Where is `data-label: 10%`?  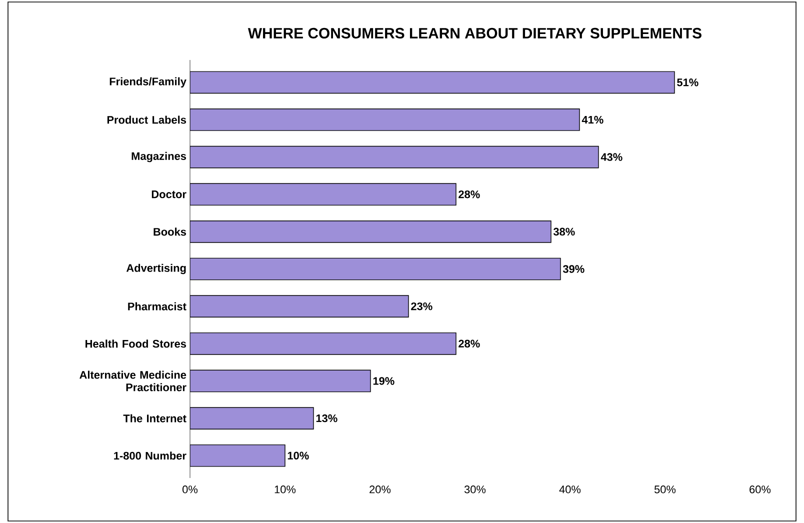
data-label: 10% is located at coordinates (298, 456).